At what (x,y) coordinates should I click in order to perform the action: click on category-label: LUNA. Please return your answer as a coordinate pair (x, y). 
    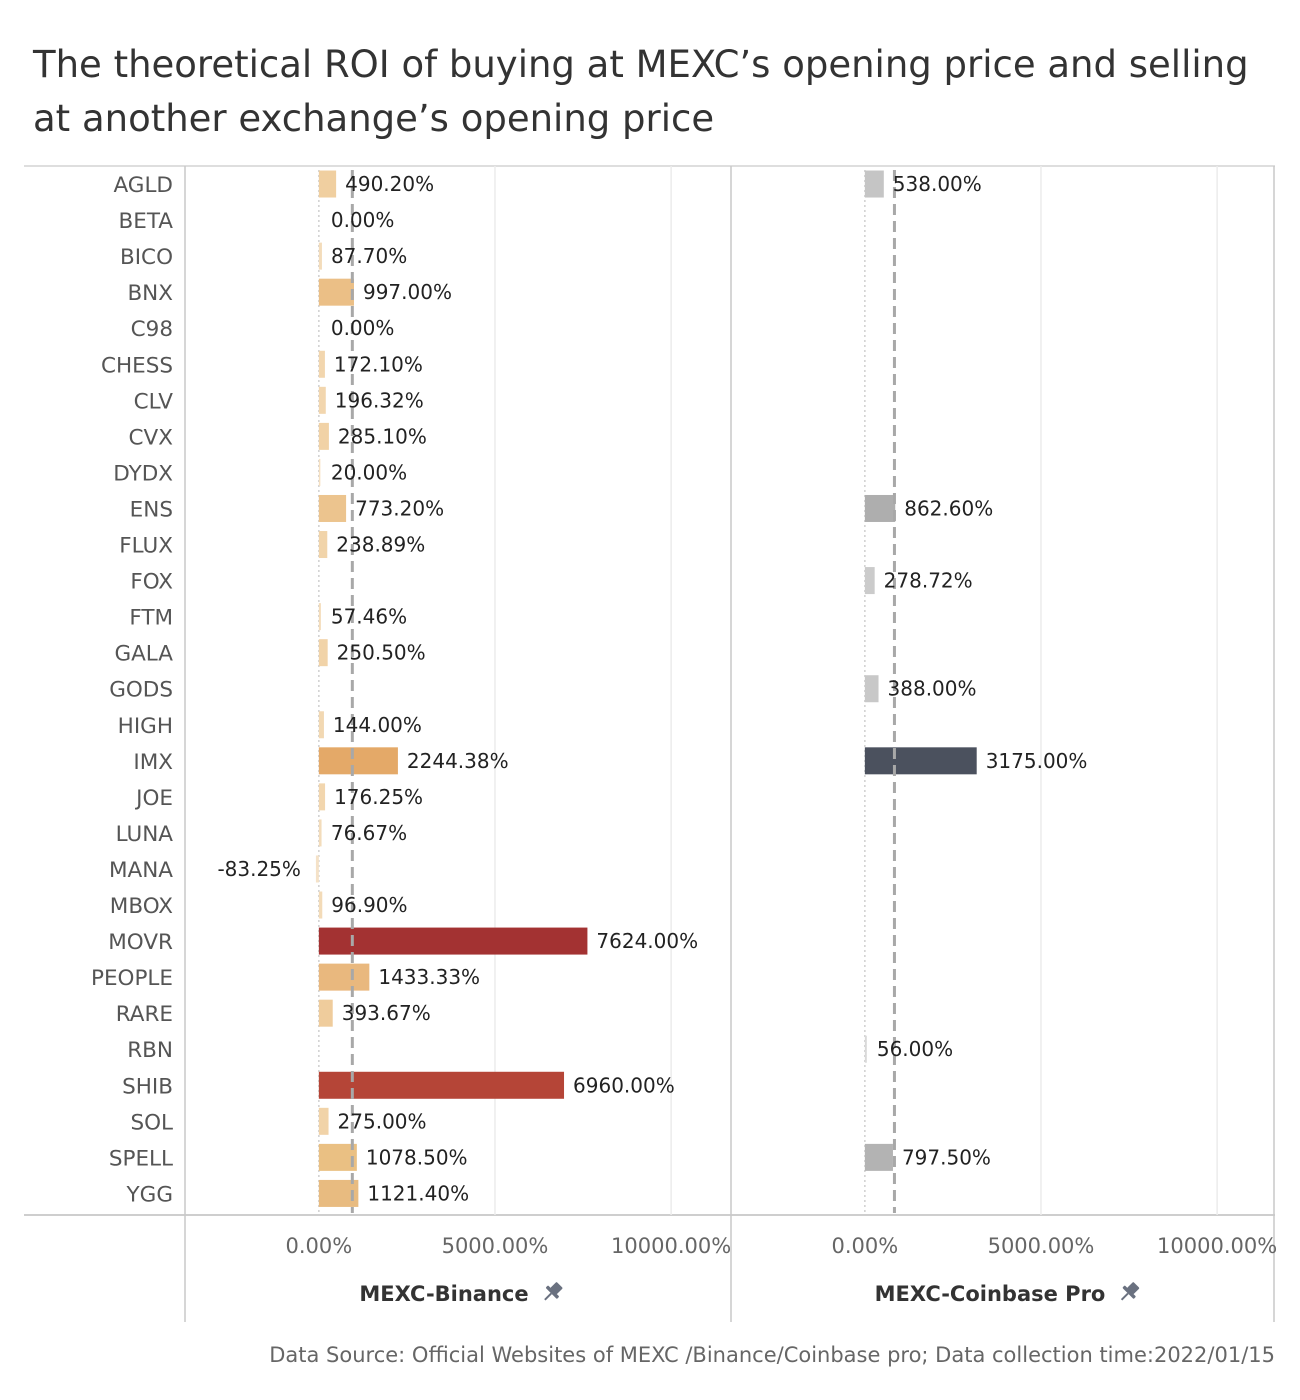
    Looking at the image, I should click on (145, 834).